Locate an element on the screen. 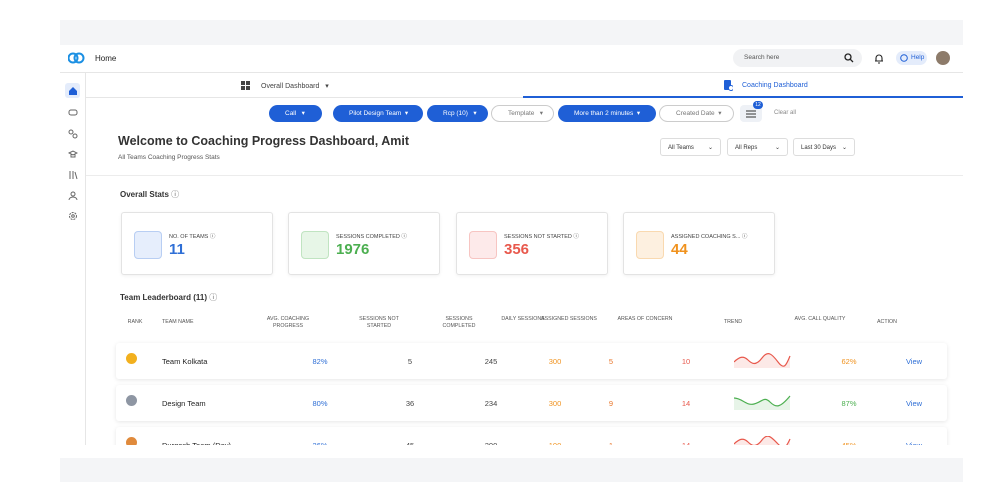  column-header: SESSIONS NOT STARTED is located at coordinates (379, 322).